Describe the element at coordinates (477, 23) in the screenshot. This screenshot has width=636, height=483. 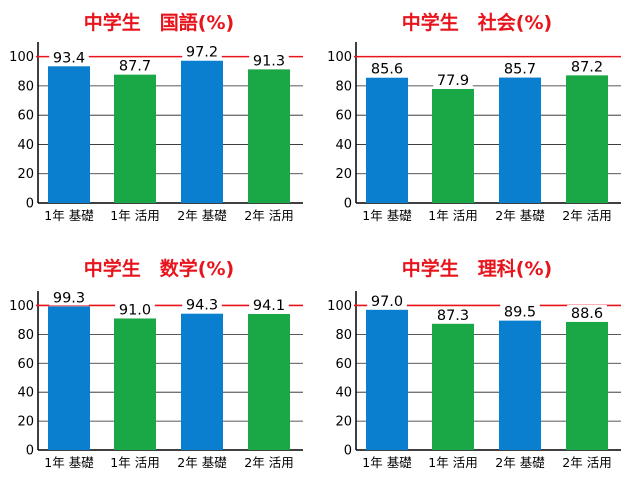
I see `chart-title-shakai: 中学生 社会(%)` at that location.